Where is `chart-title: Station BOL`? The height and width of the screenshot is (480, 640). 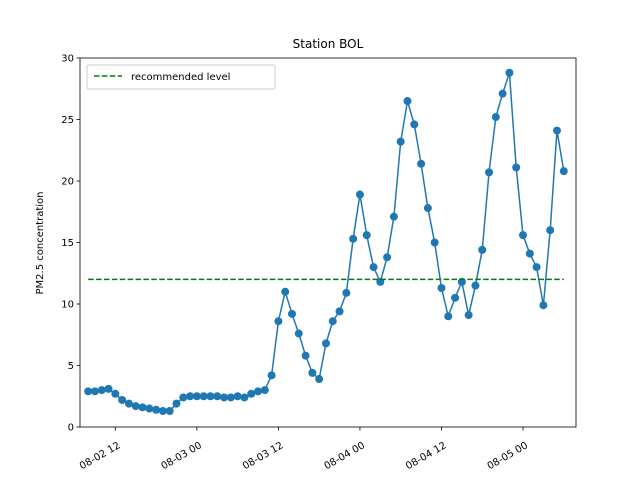
chart-title: Station BOL is located at coordinates (328, 44).